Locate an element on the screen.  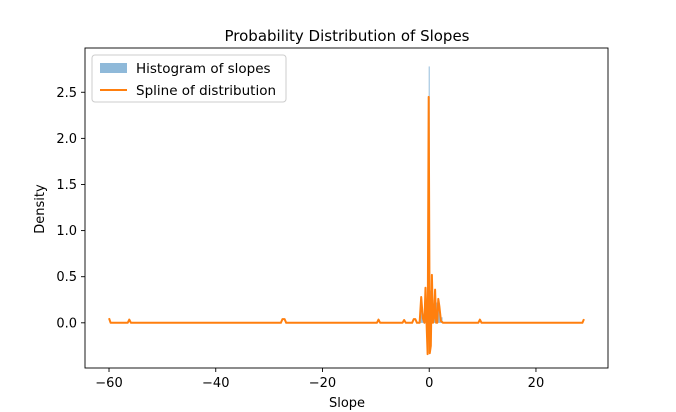
y-tick-label: 1.0 is located at coordinates (66, 231).